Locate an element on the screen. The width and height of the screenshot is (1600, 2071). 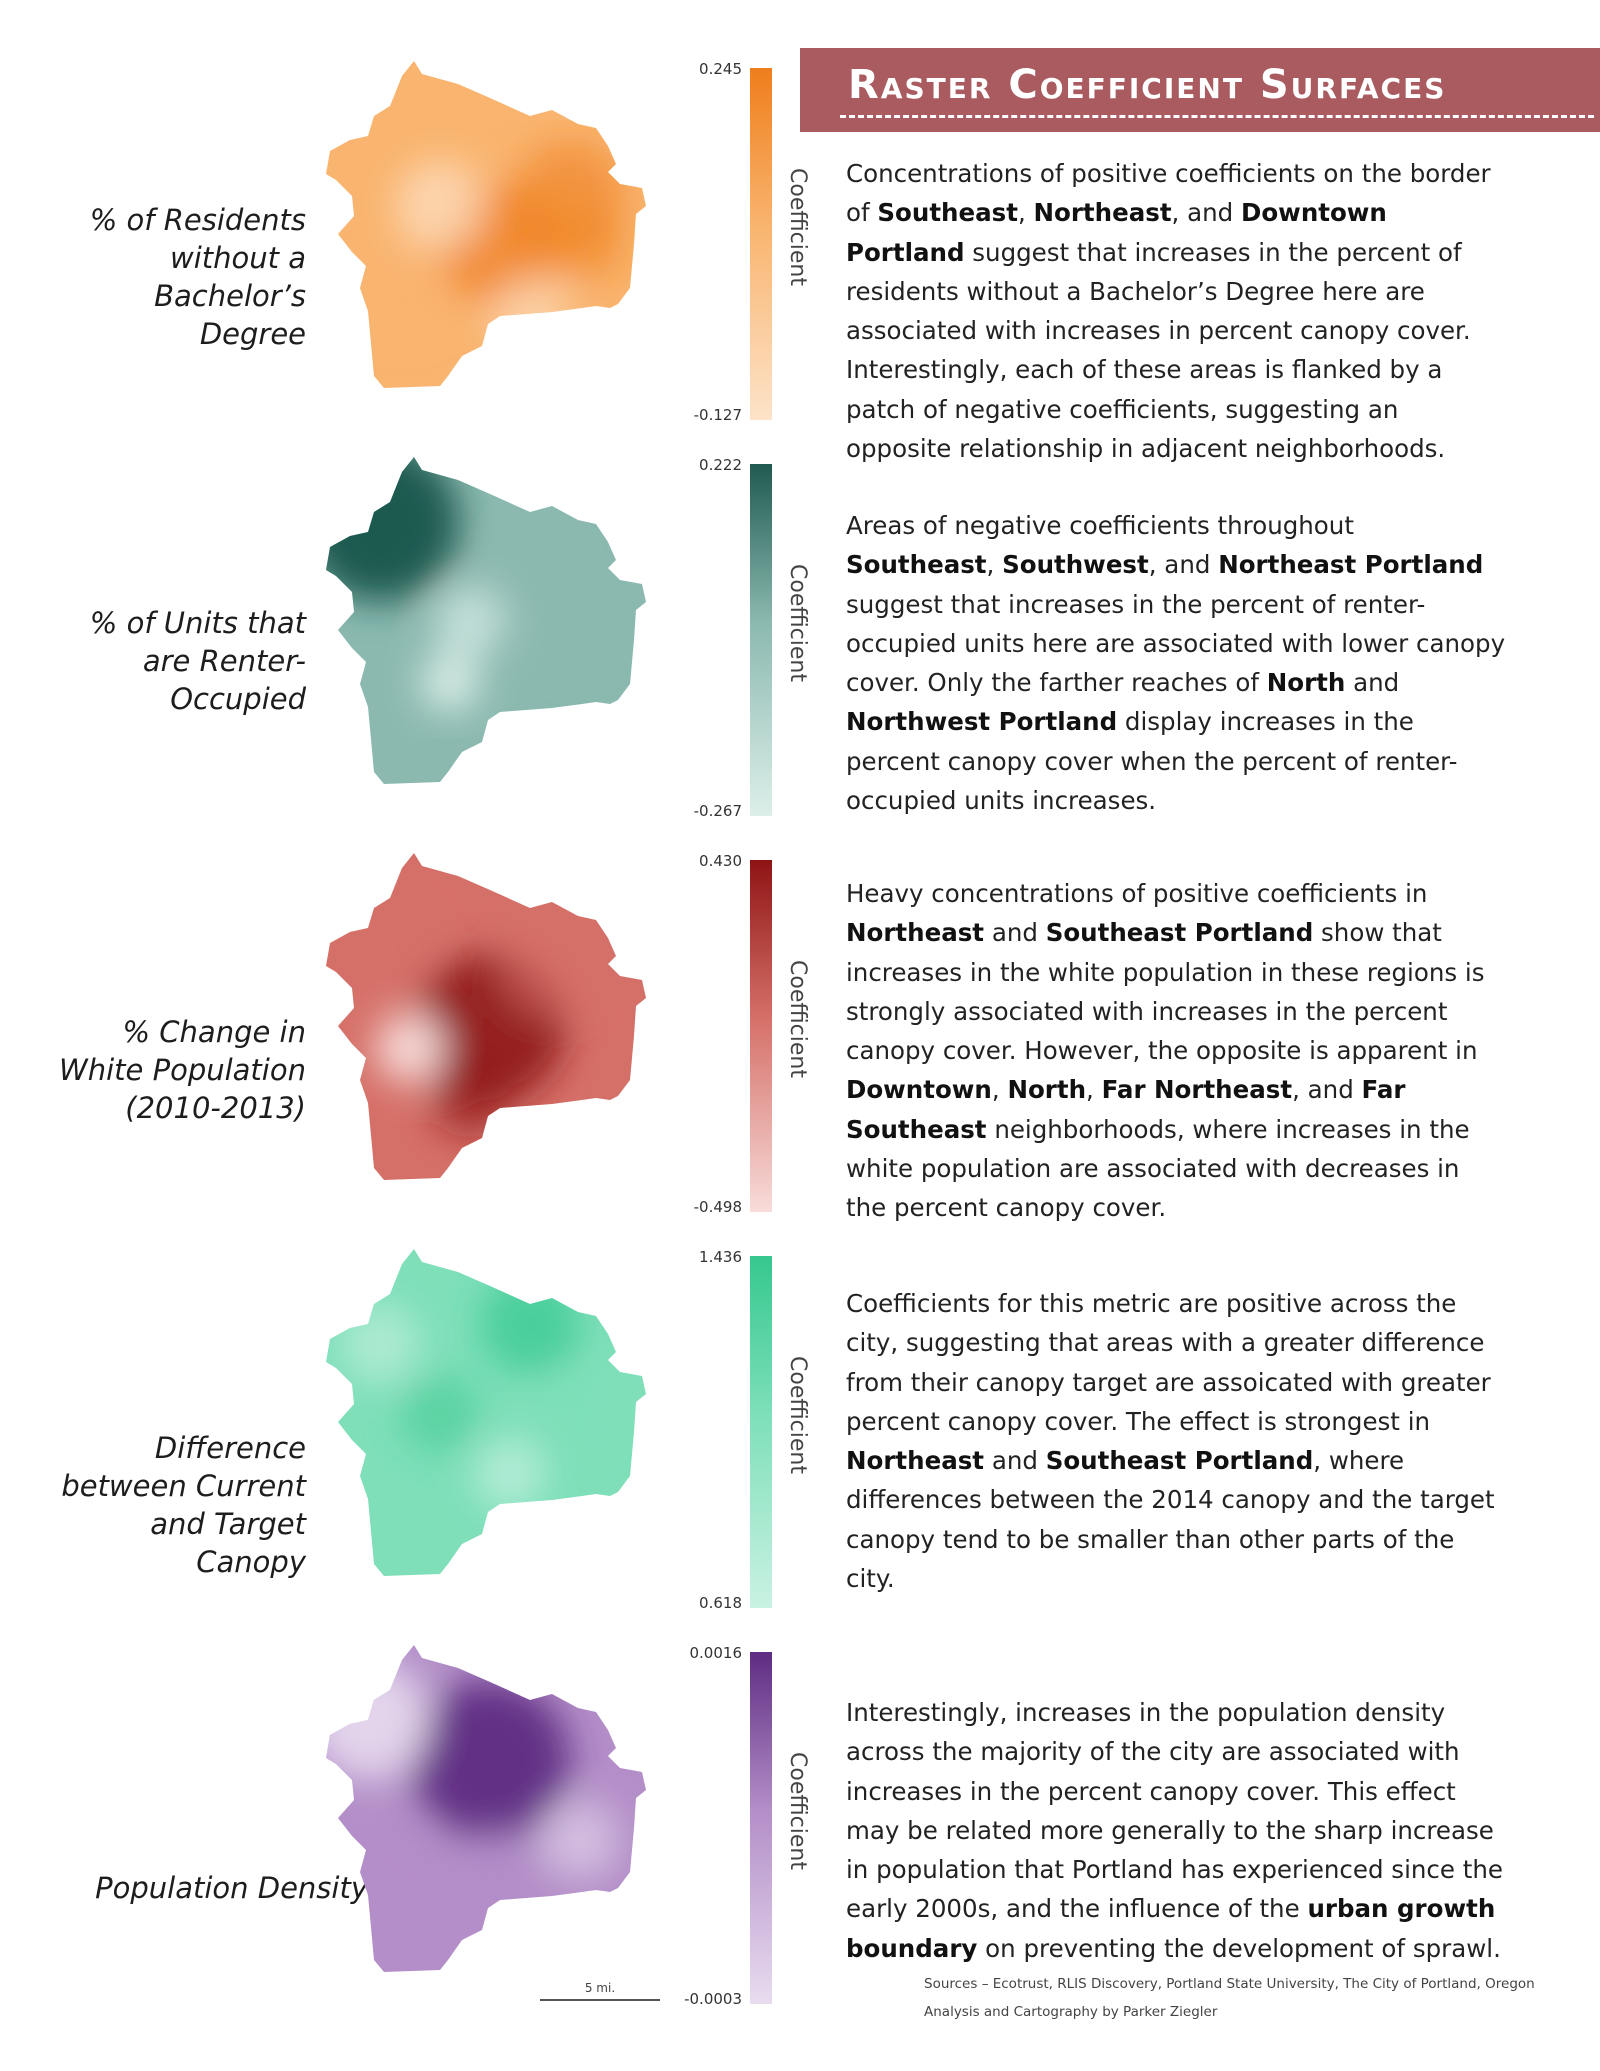
legend-max-value: 0.222 is located at coordinates (720, 465).